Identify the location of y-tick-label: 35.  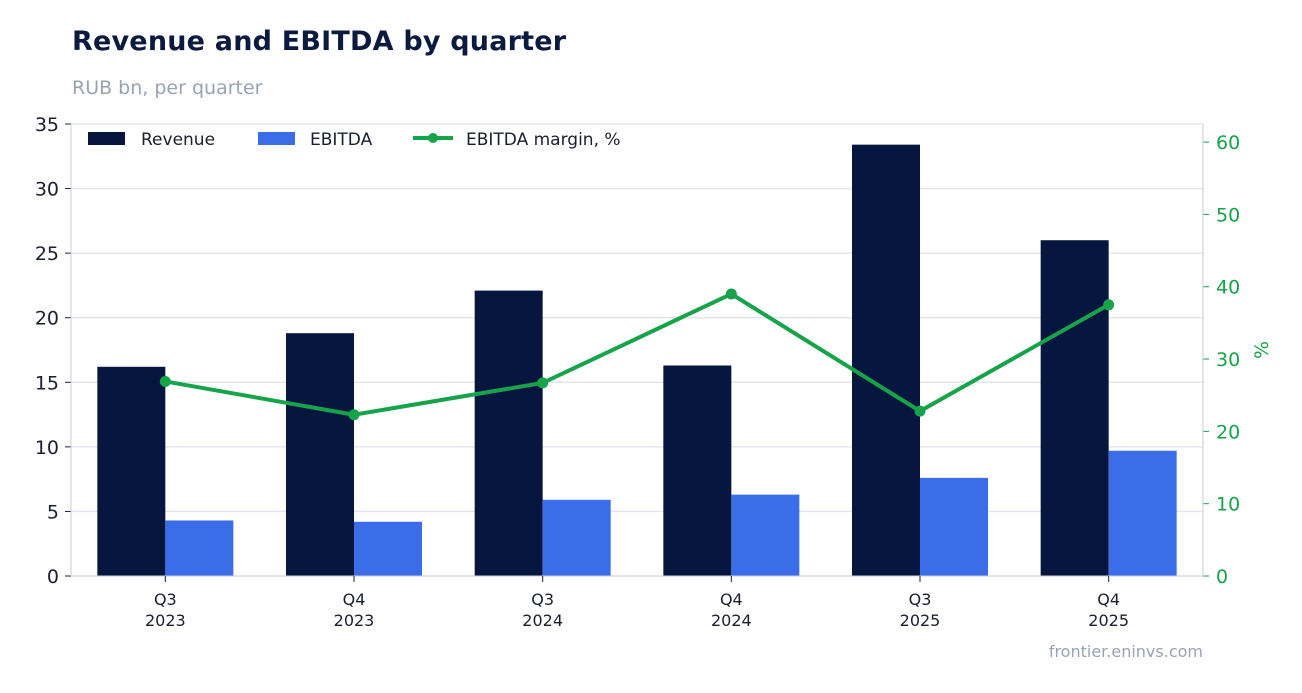
(47, 125).